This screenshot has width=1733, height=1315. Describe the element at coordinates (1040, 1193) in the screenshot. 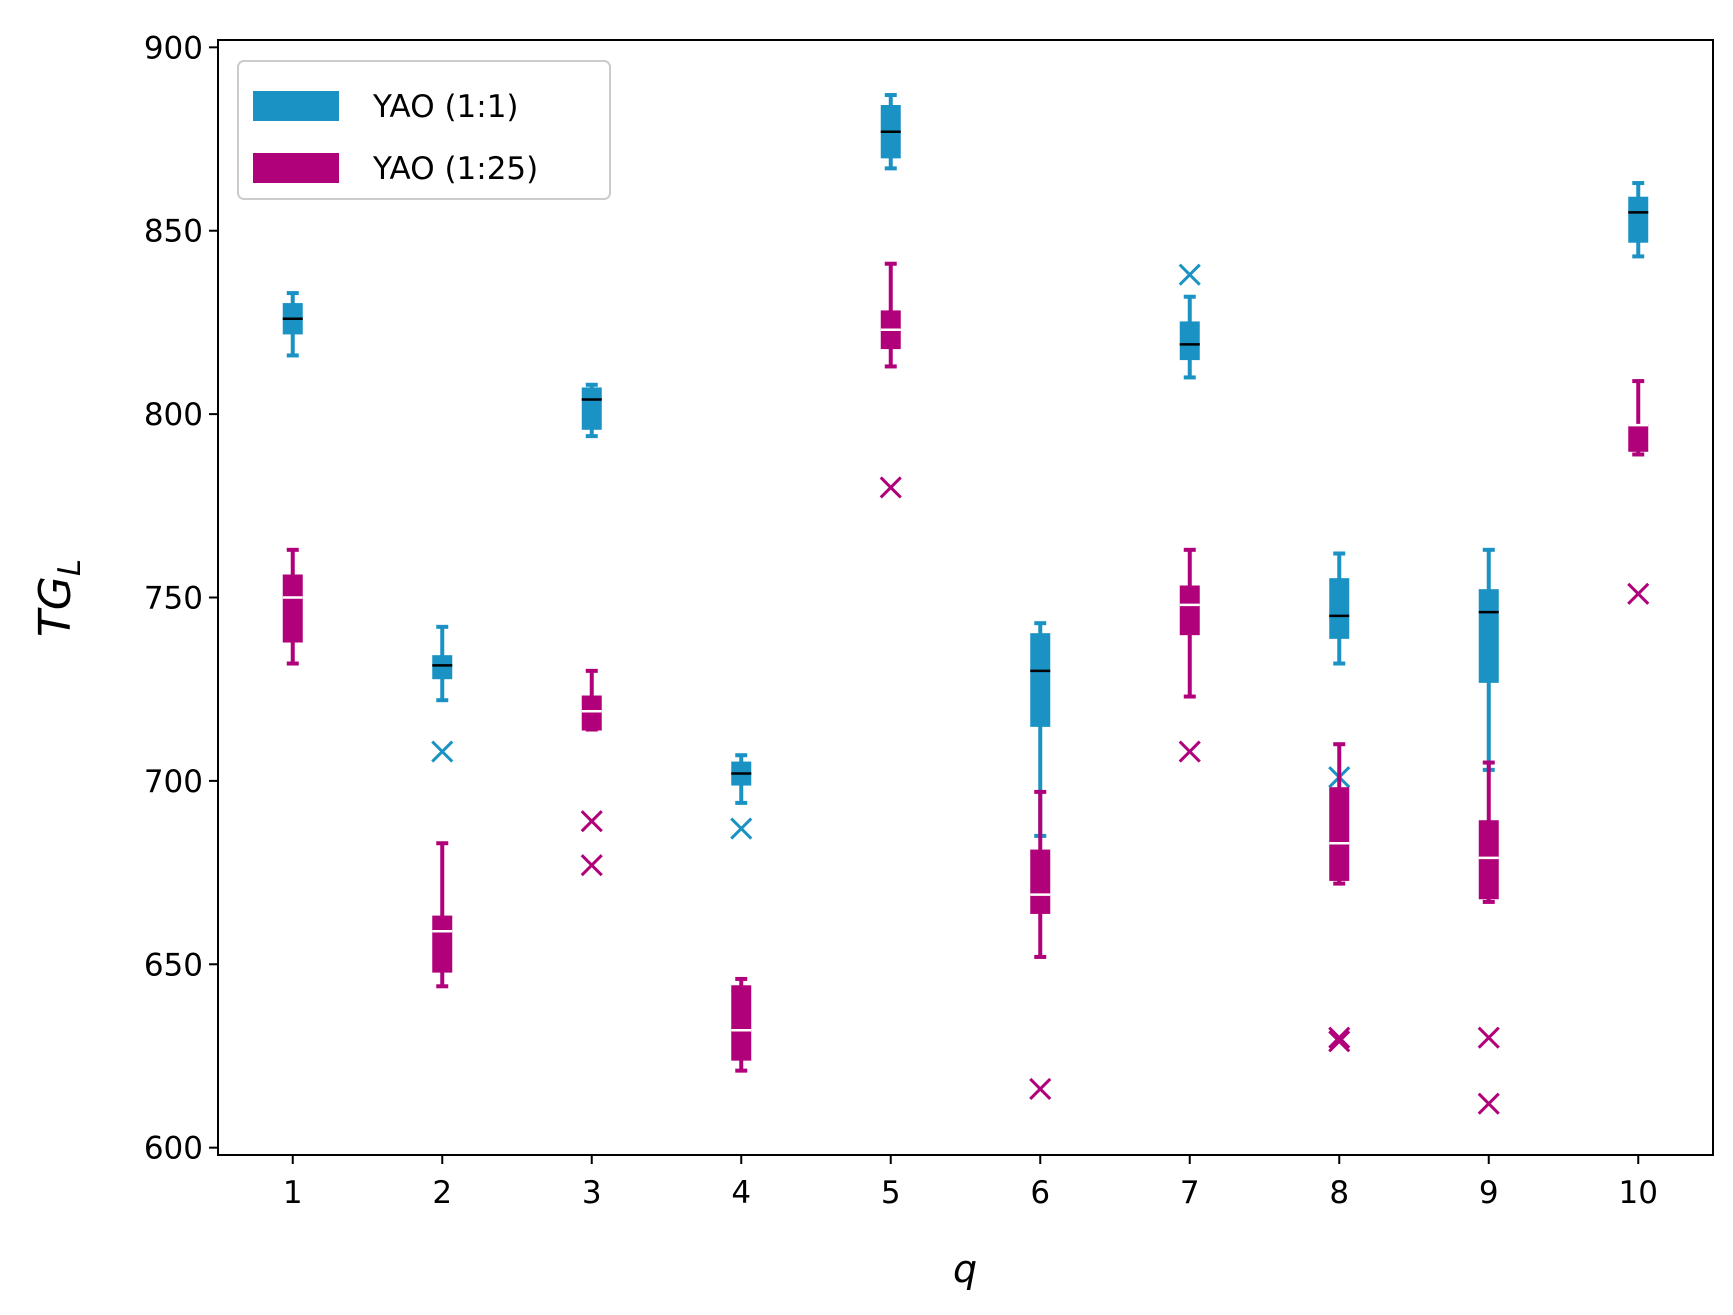

I see `x-tick-label: 6` at that location.